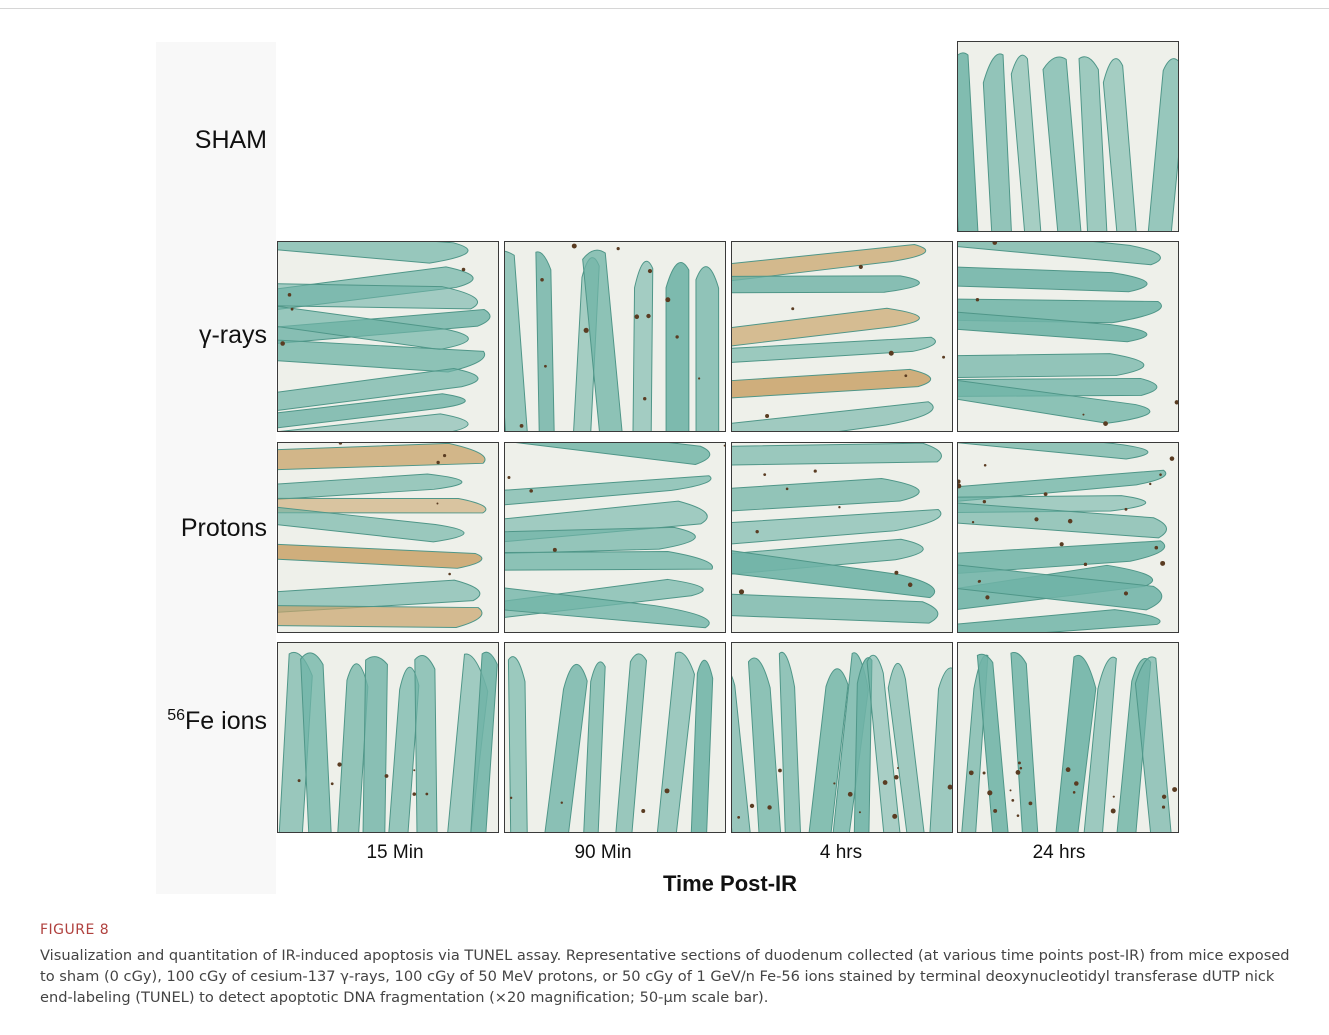 Image resolution: width=1329 pixels, height=1035 pixels. I want to click on micrograph-gamma-rays-90-min, so click(615, 336).